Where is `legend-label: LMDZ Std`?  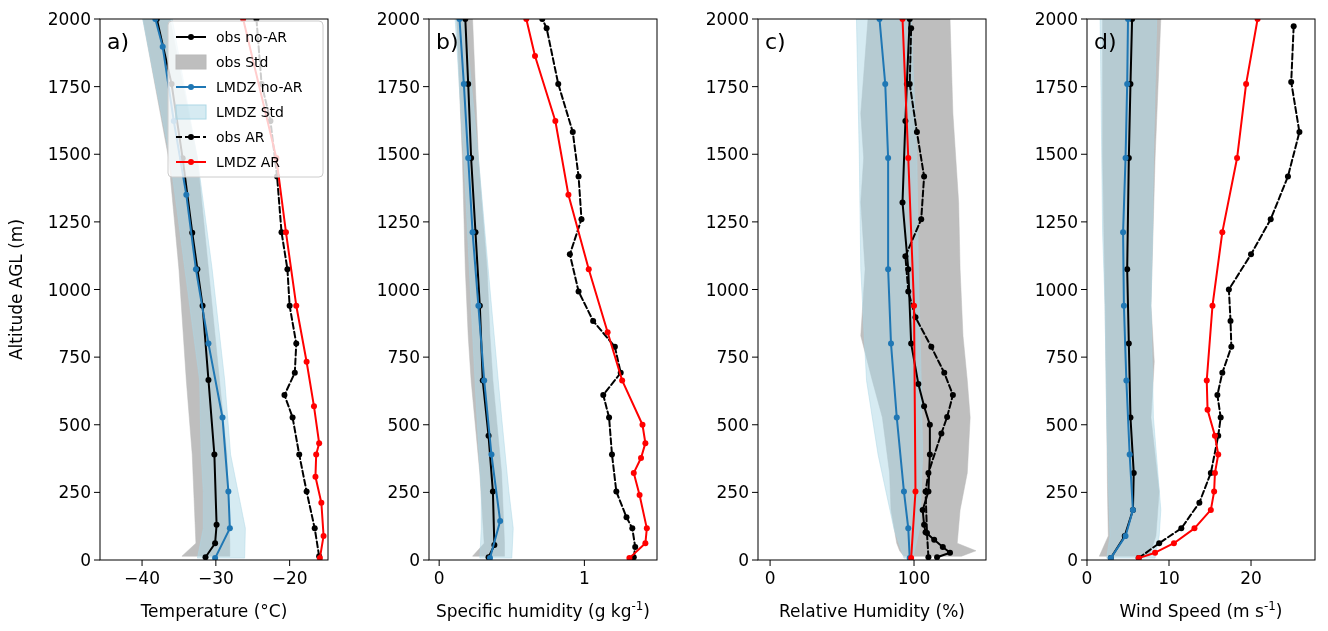 legend-label: LMDZ Std is located at coordinates (250, 112).